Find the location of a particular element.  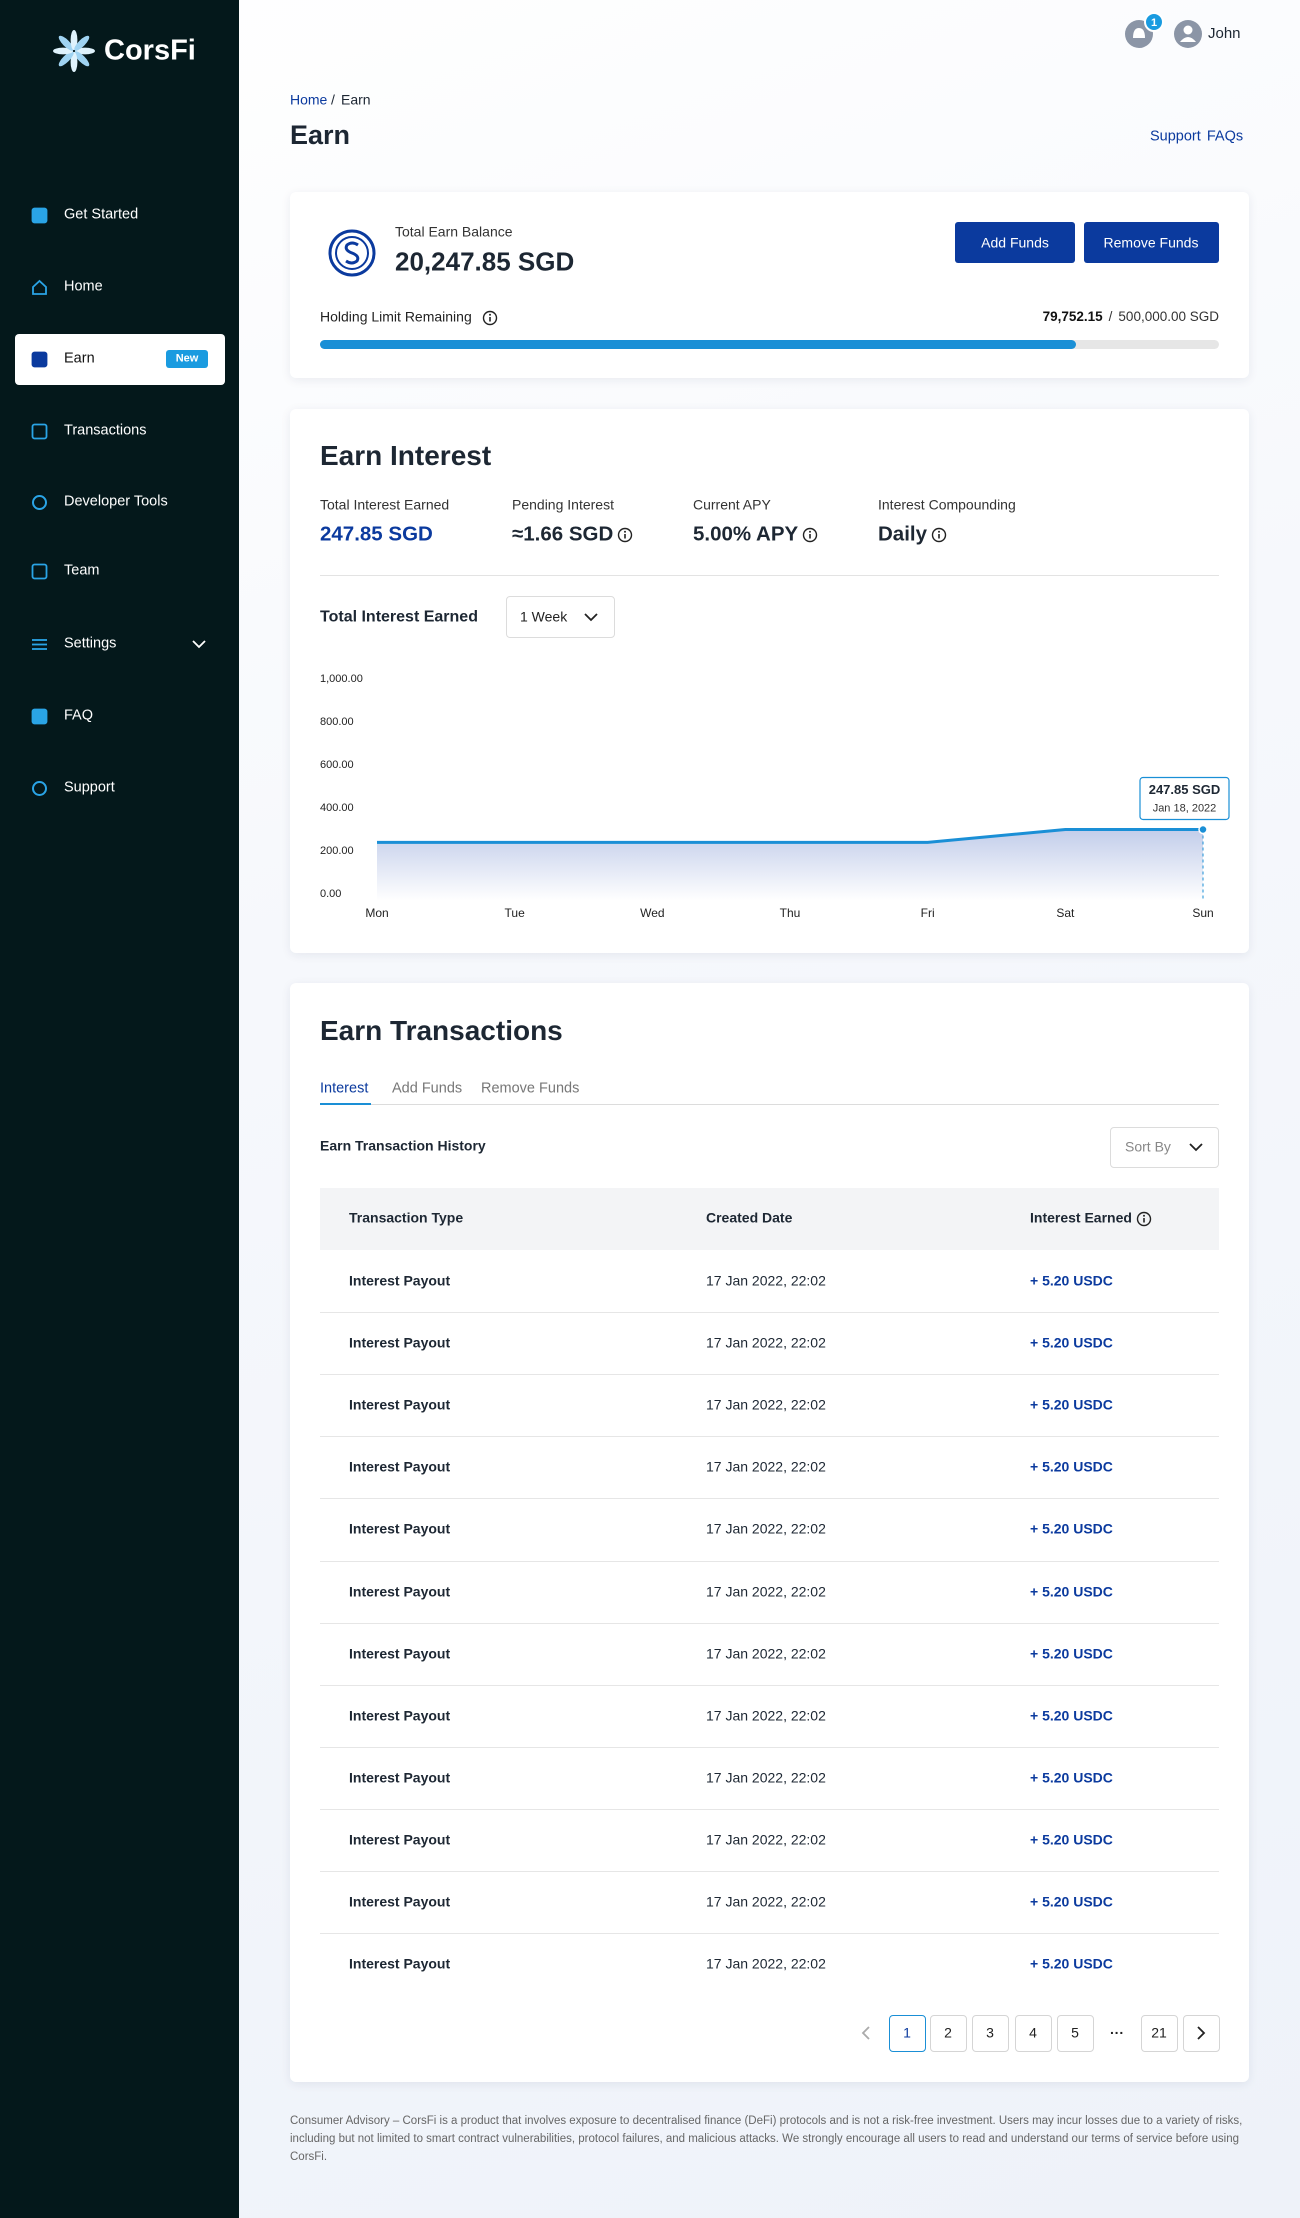

page-number: 21 is located at coordinates (1159, 2032).